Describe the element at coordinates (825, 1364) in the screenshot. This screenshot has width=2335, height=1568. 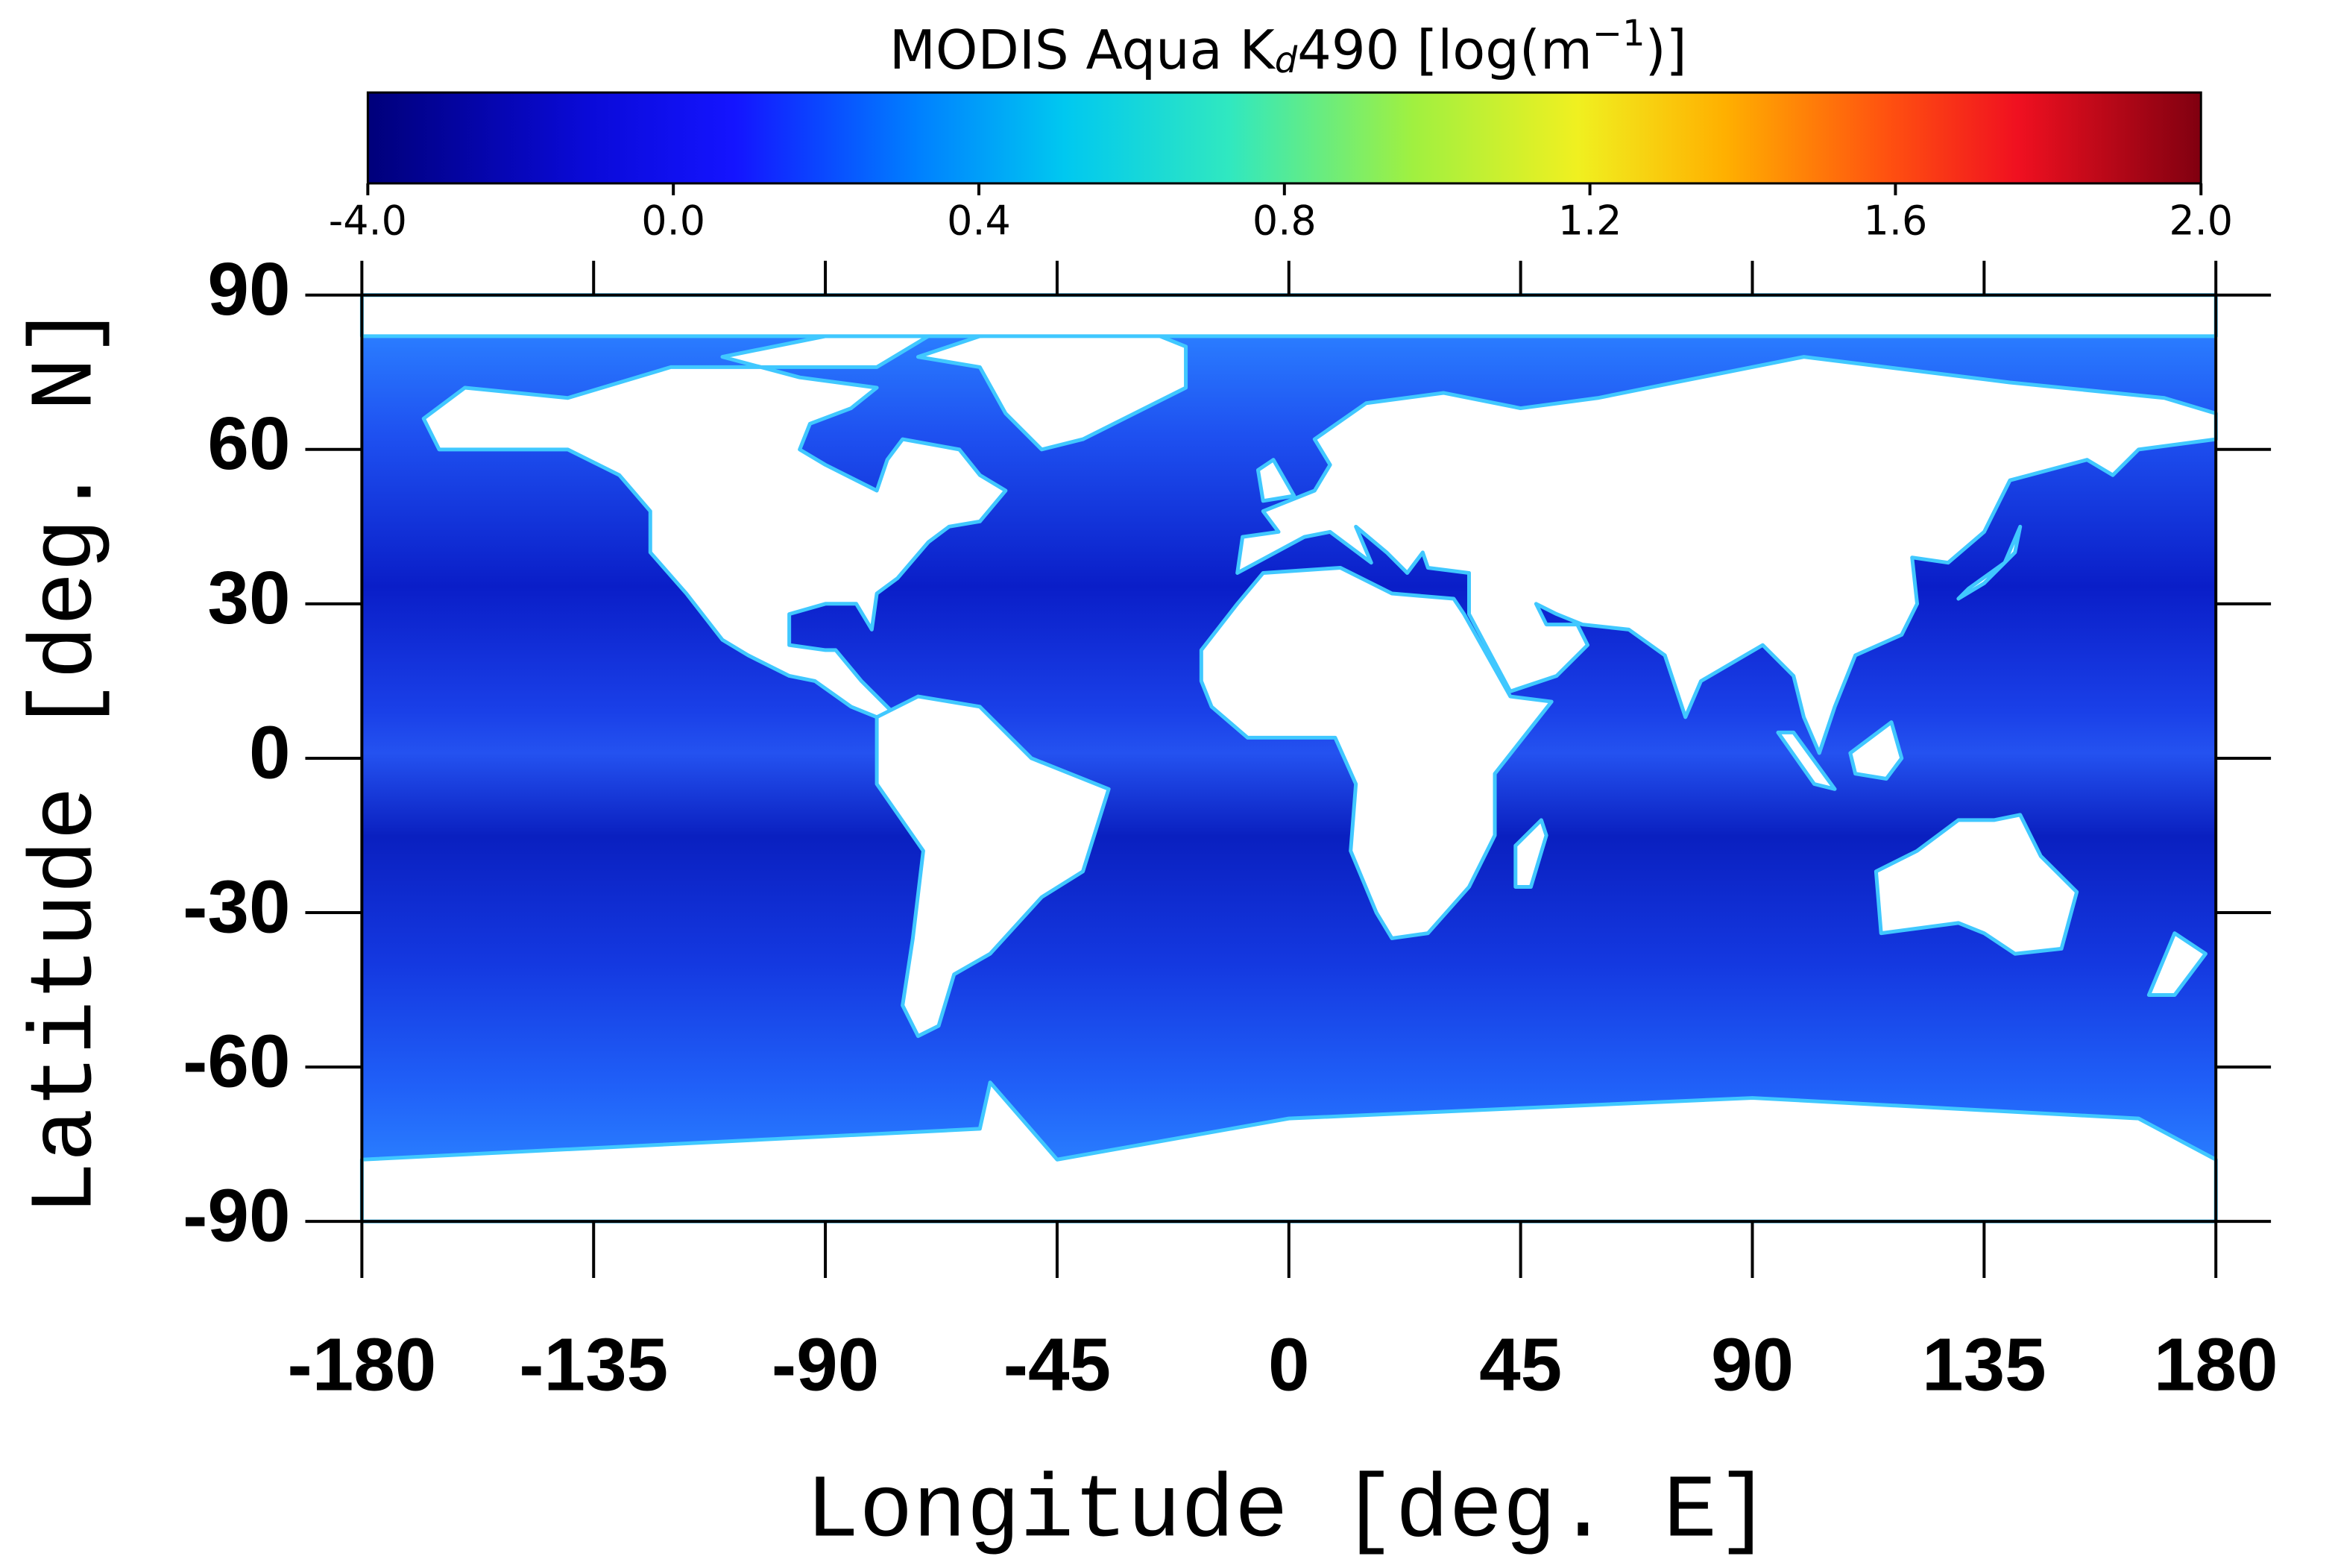
I see `x-tick-label: -90` at that location.